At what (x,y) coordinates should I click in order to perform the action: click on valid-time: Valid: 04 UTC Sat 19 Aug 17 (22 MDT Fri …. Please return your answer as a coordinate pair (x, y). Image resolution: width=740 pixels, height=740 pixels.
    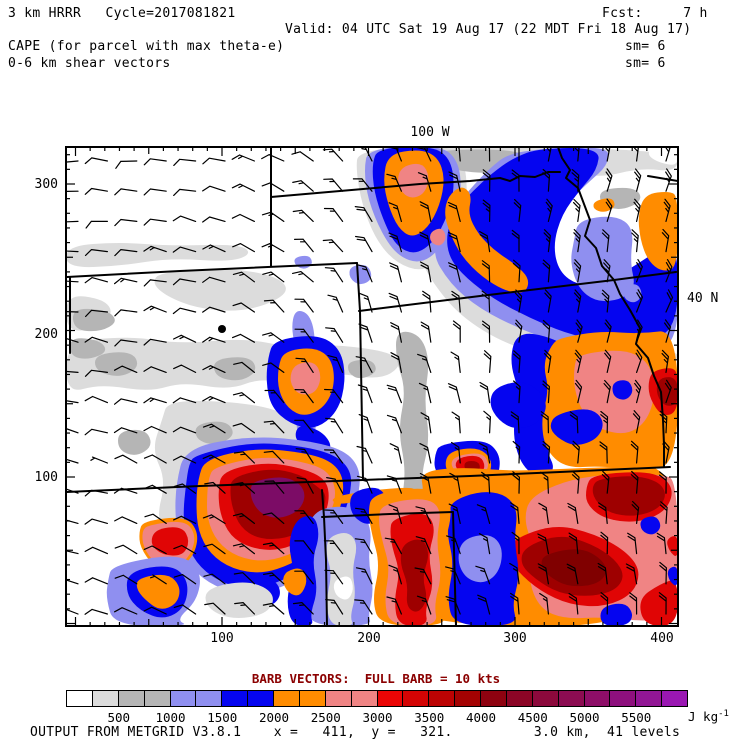
    Looking at the image, I should click on (488, 29).